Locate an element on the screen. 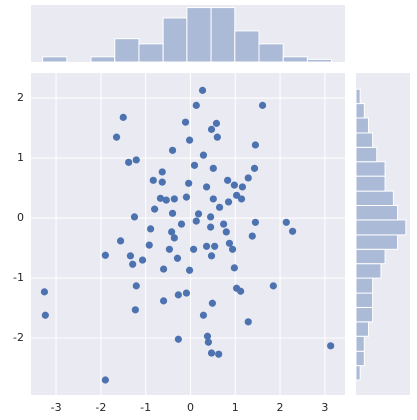  x-tick-label: -3 is located at coordinates (56, 407).